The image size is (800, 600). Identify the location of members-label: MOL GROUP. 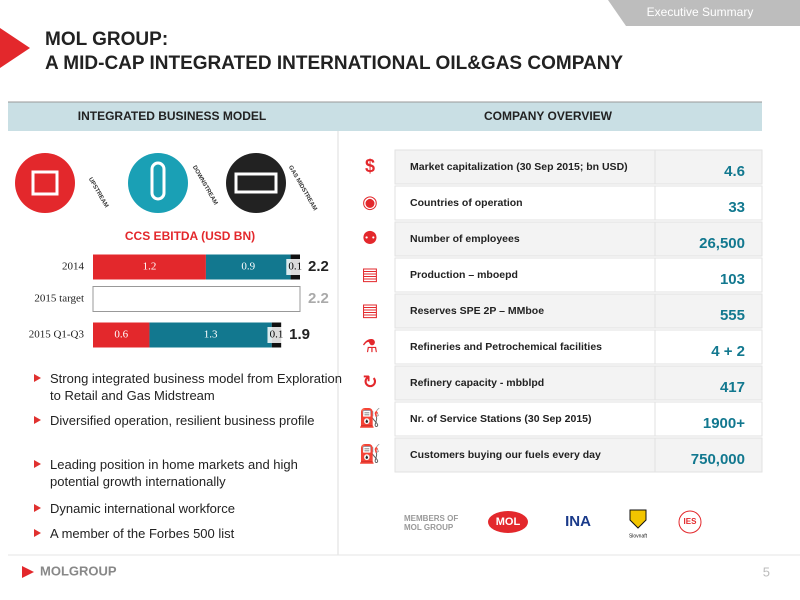
(429, 527).